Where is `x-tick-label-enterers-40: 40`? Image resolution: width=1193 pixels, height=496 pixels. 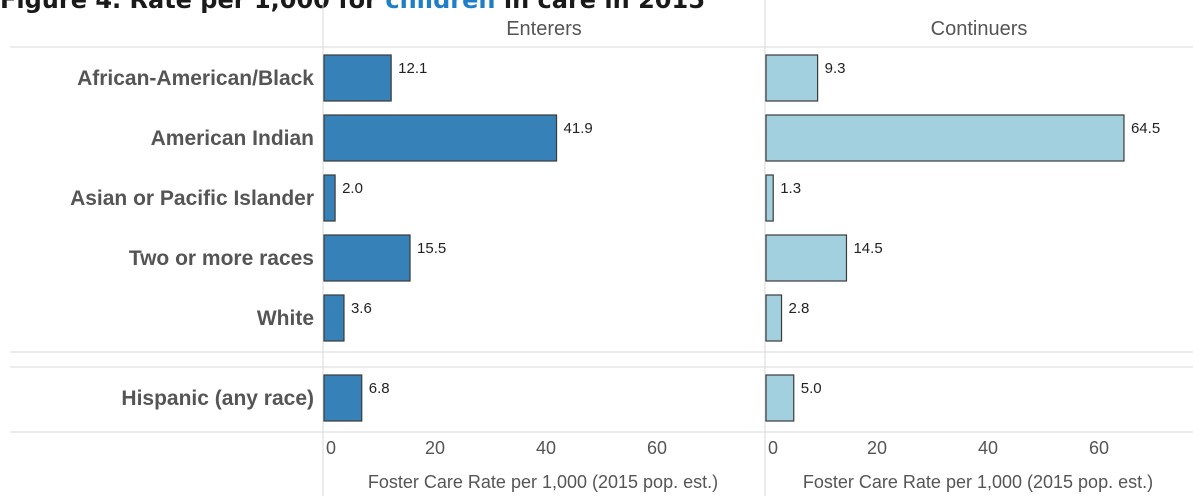 x-tick-label-enterers-40: 40 is located at coordinates (546, 448).